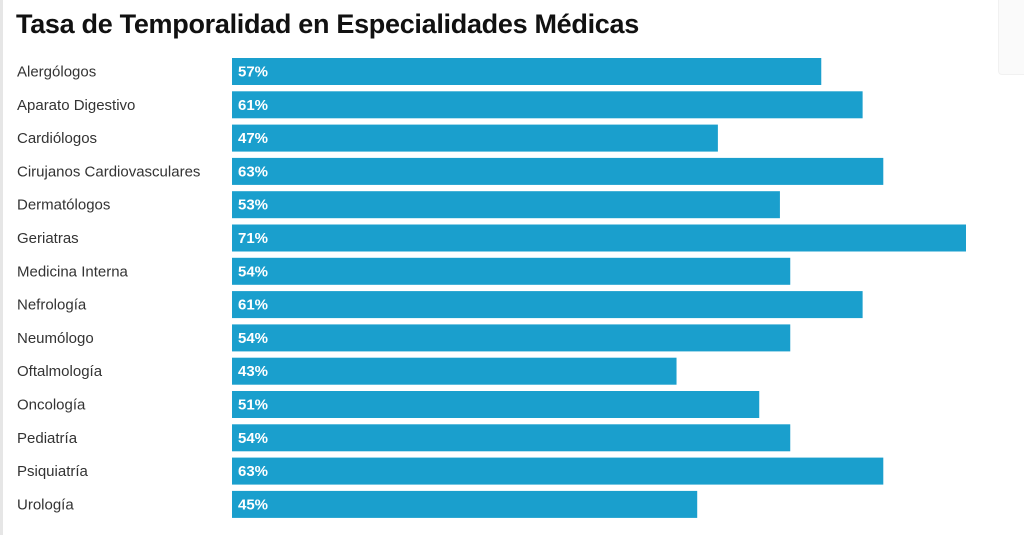 Image resolution: width=1024 pixels, height=535 pixels. Describe the element at coordinates (253, 238) in the screenshot. I see `value-label: 71%` at that location.